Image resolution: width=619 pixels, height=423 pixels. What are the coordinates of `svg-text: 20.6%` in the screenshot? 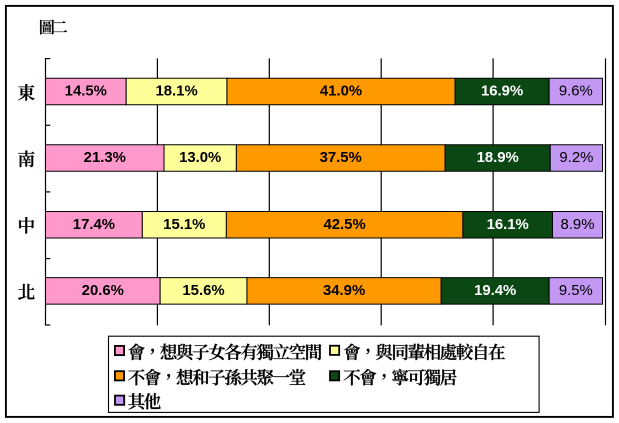 It's located at (103, 291).